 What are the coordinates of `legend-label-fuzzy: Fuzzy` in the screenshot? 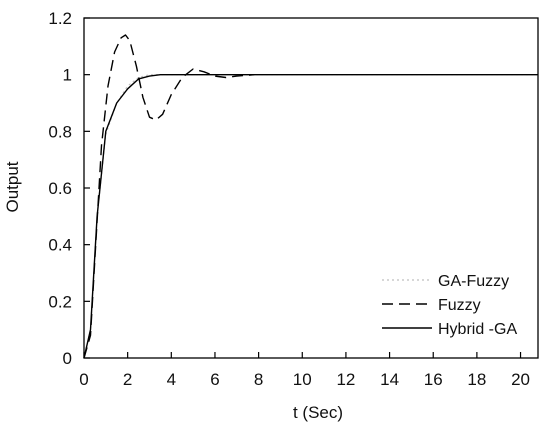 It's located at (459, 305).